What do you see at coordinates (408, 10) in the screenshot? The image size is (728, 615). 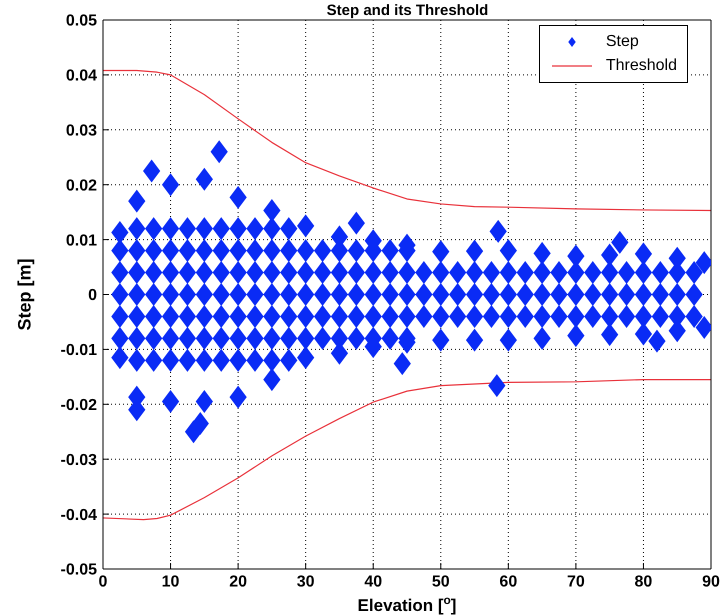 I see `chart-title: Step and its Threshold` at bounding box center [408, 10].